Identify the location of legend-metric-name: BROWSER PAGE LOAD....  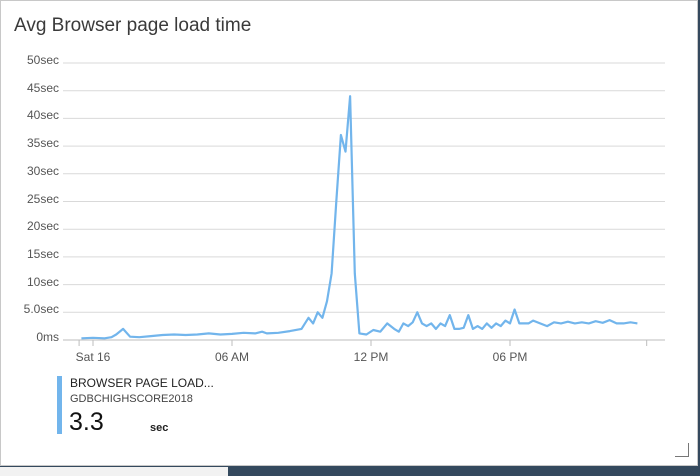
(142, 383).